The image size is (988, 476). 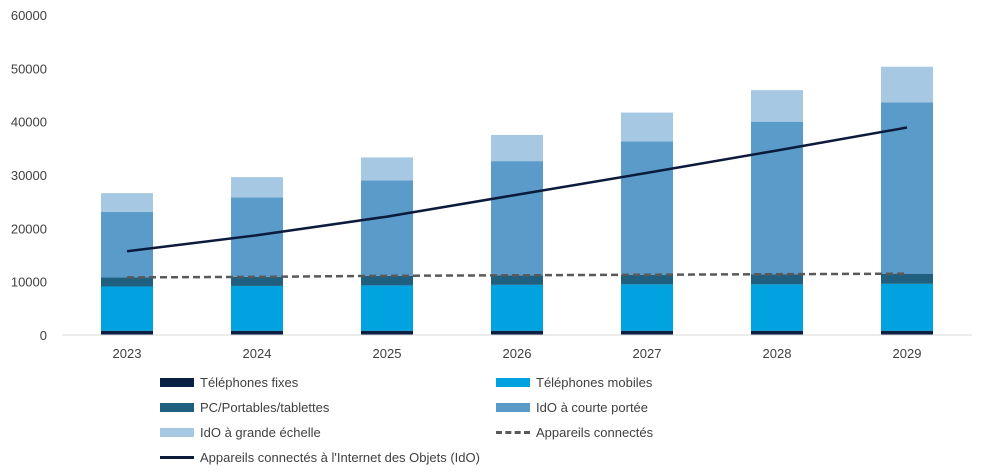 I want to click on legend-label-ido-grande-echelle: IdO à grande échelle, so click(x=260, y=432).